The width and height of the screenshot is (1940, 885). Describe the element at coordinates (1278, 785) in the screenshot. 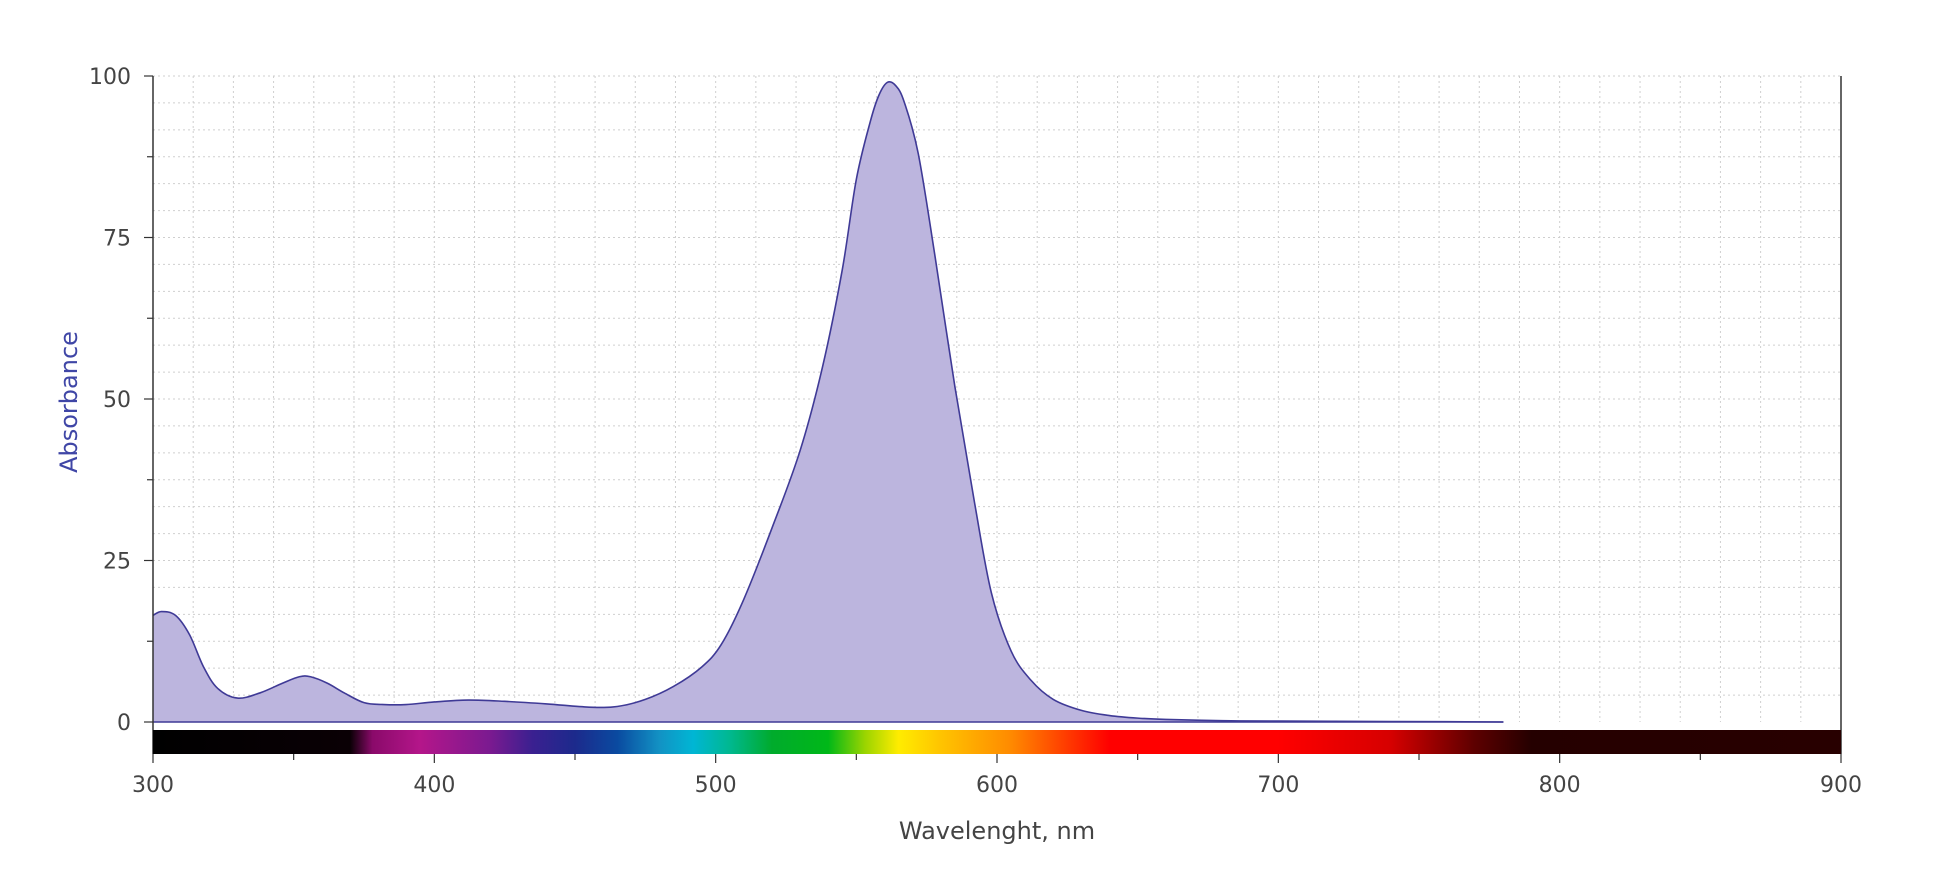

I see `x-tick-label: 700` at that location.